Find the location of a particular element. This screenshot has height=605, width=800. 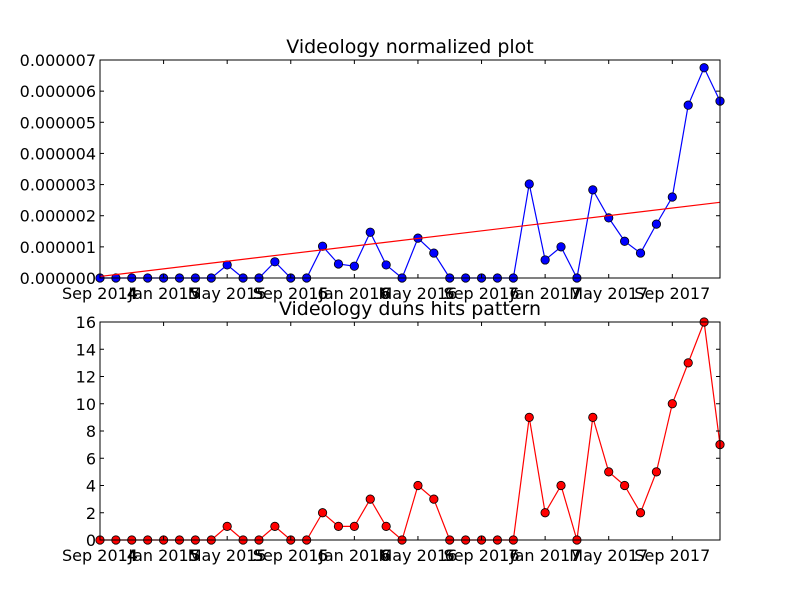

duns-hits-y-tick-label: 4 is located at coordinates (91, 486).